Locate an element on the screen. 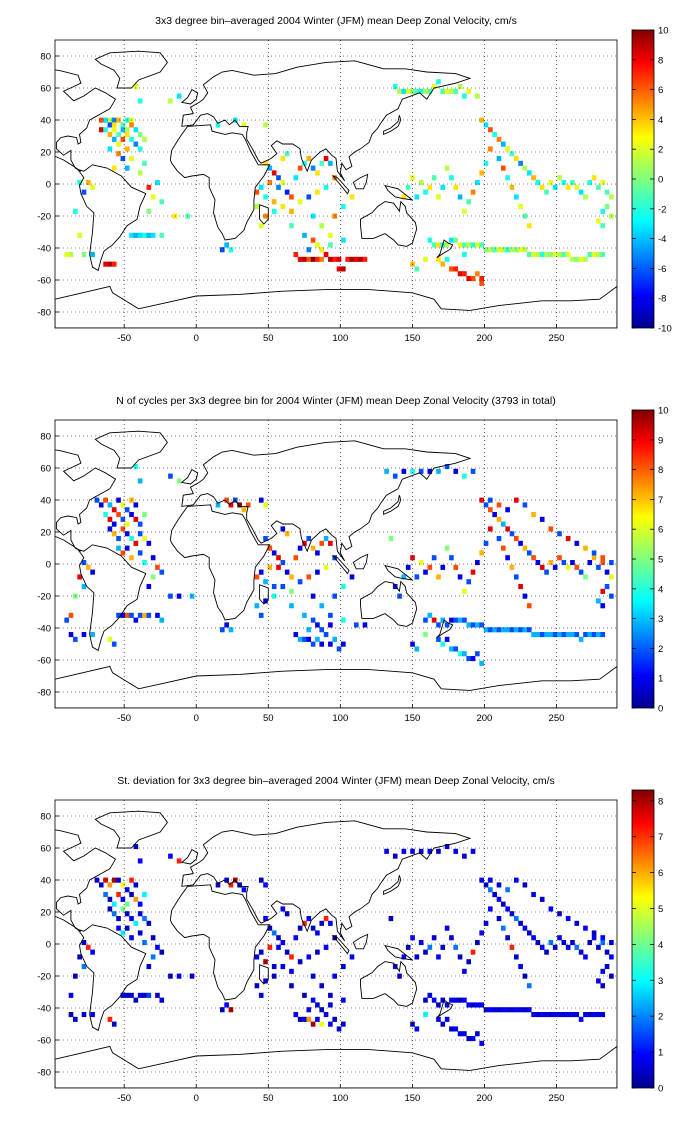 The height and width of the screenshot is (1140, 696). colorbar-tick-label: 6 is located at coordinates (660, 530).